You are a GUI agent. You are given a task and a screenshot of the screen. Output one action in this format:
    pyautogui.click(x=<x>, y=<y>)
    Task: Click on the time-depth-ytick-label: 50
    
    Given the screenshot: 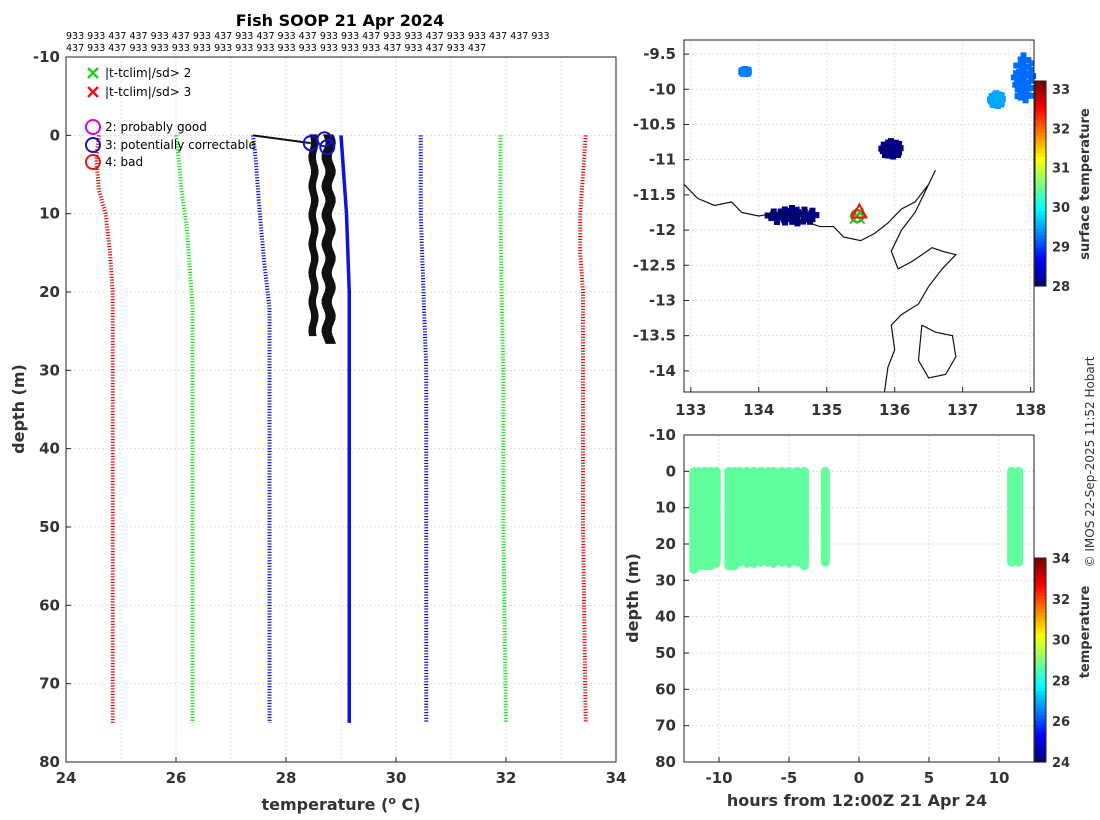 What is the action you would take?
    pyautogui.click(x=665, y=653)
    